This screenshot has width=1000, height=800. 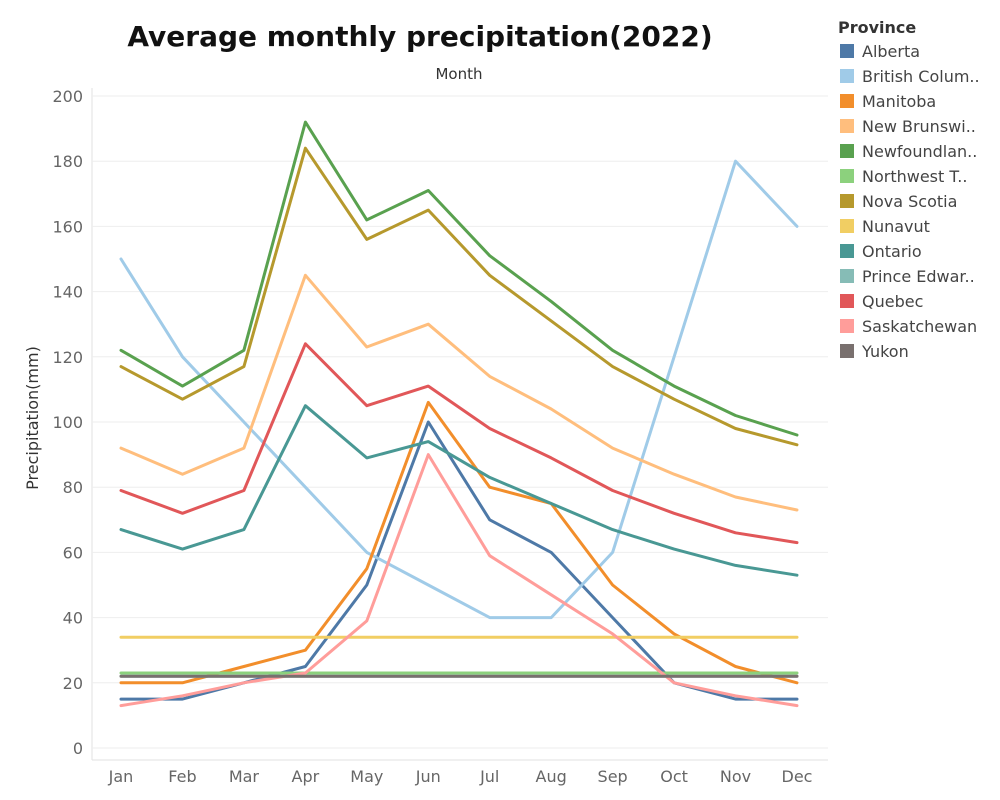 I want to click on x-axis-ticks: Jan Feb Mar Apr May Jun Jul Aug Sep Oct Nov Dec, so click(x=460, y=776).